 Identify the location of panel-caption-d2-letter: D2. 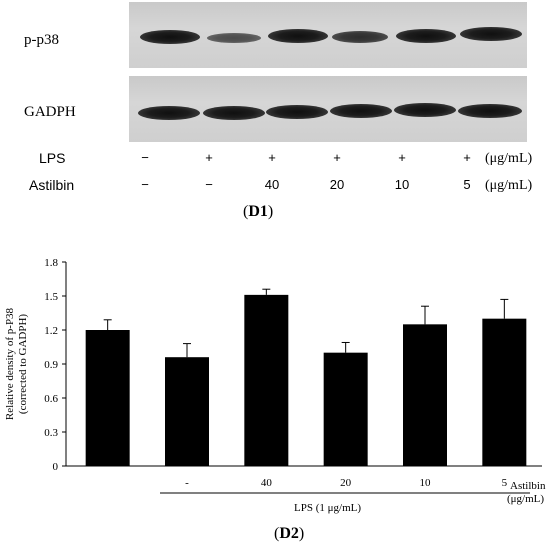
(289, 533).